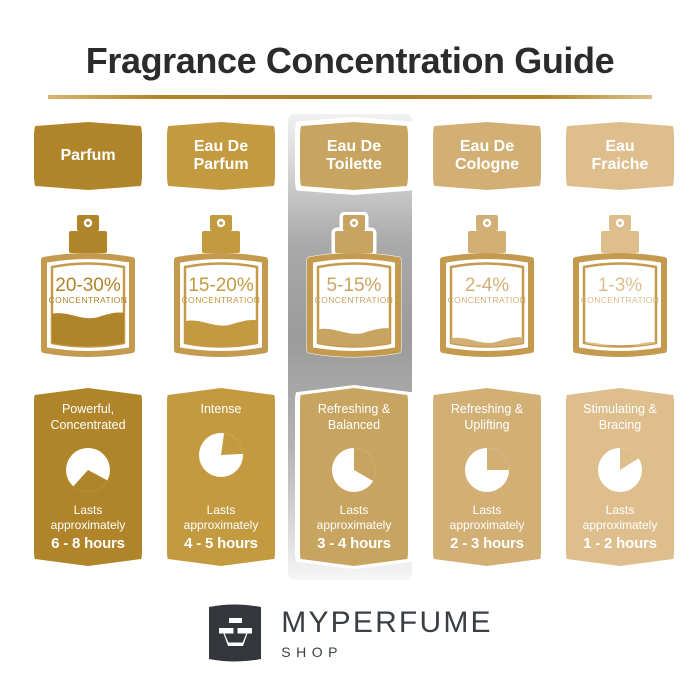 The image size is (700, 700). I want to click on page-title: Fragrance Concentration Guide, so click(350, 60).